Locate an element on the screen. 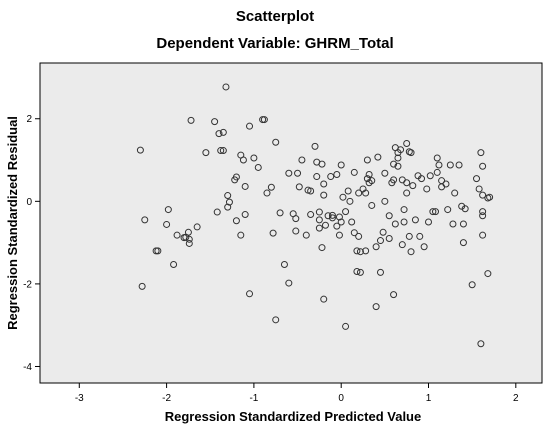  chart-title: Scatterplot is located at coordinates (275, 16).